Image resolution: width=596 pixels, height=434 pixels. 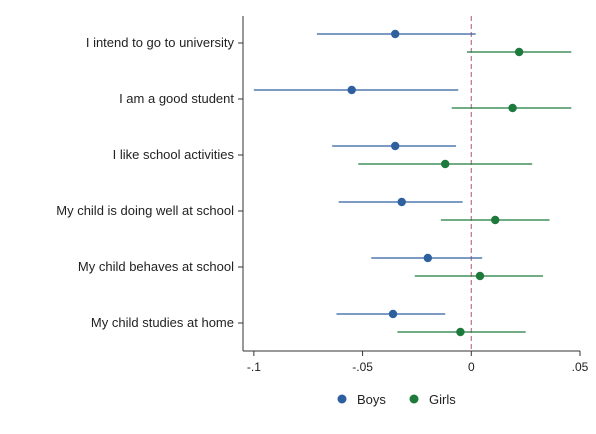 What do you see at coordinates (342, 399) in the screenshot?
I see `legend-marker-boys` at bounding box center [342, 399].